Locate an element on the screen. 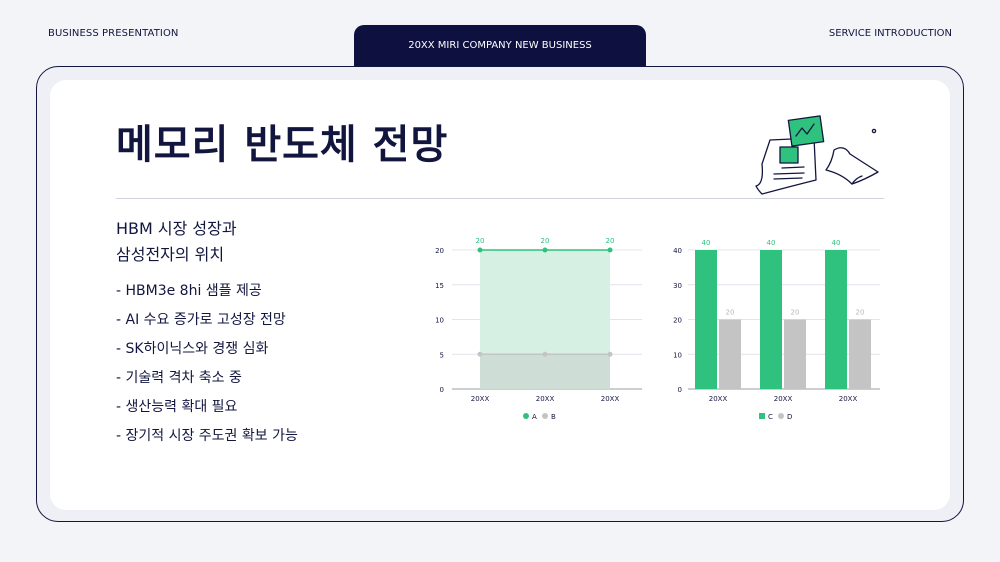 The image size is (1000, 562). legend-label: A is located at coordinates (534, 417).